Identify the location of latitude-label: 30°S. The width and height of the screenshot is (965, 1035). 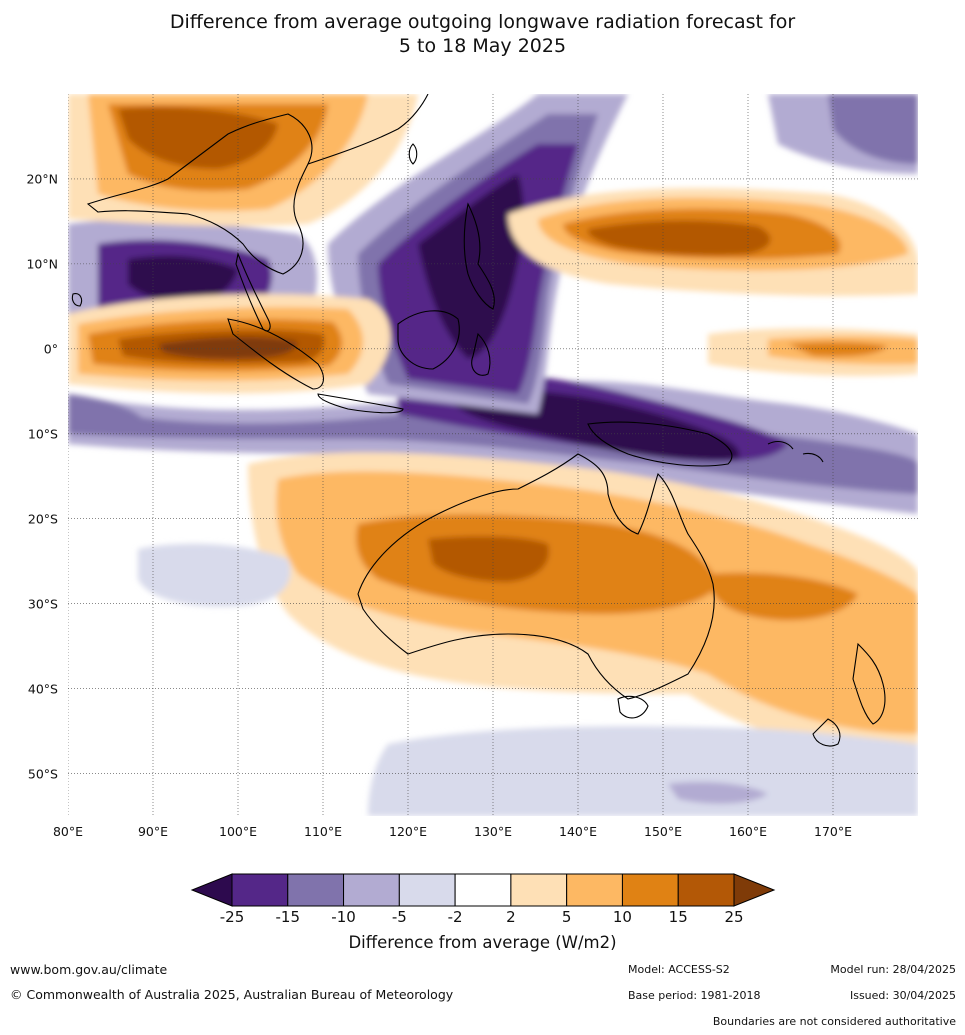
(42, 604).